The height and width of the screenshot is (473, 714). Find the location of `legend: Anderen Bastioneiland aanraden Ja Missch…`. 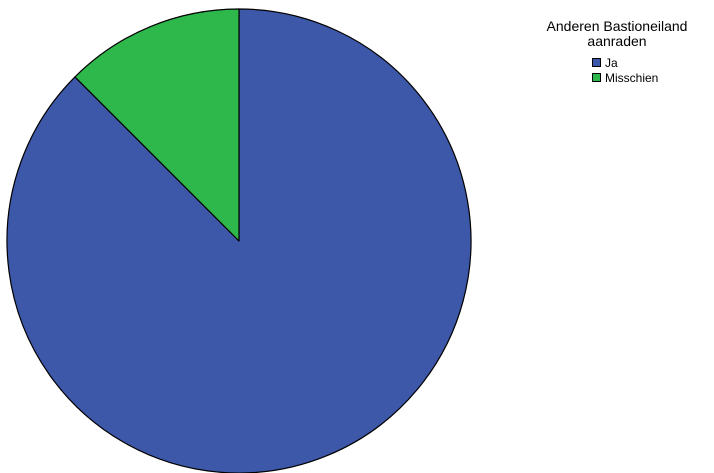

legend: Anderen Bastioneiland aanraden Ja Missch… is located at coordinates (617, 52).